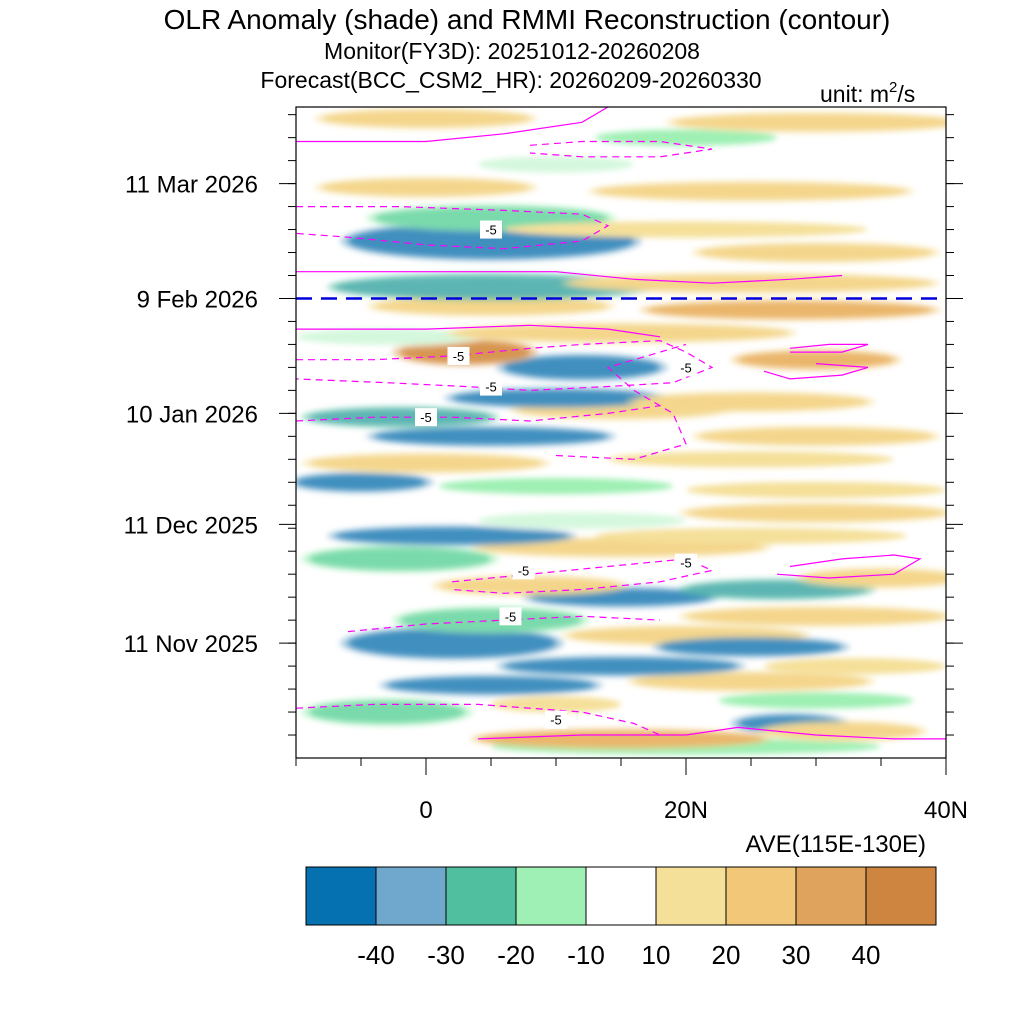  What do you see at coordinates (796, 955) in the screenshot?
I see `colorbar-label: 30` at bounding box center [796, 955].